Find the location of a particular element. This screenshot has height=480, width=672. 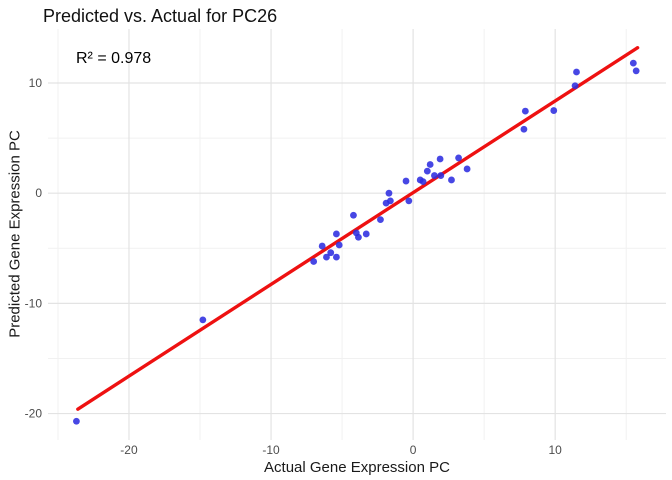

x-tick-label: -10 is located at coordinates (271, 450).